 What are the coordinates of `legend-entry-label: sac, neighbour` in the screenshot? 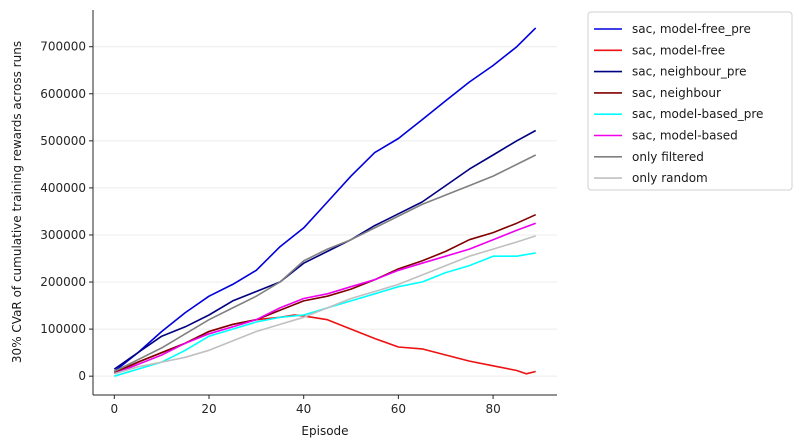 It's located at (676, 93).